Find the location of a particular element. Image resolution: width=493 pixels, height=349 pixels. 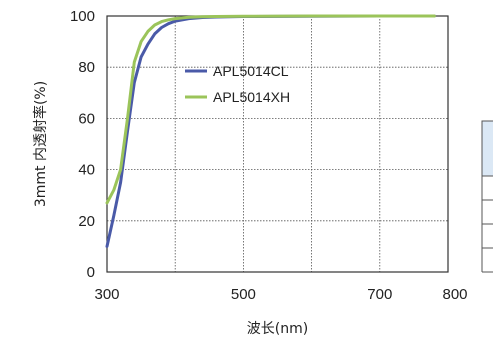

y-tick-label: 80 is located at coordinates (86, 67).